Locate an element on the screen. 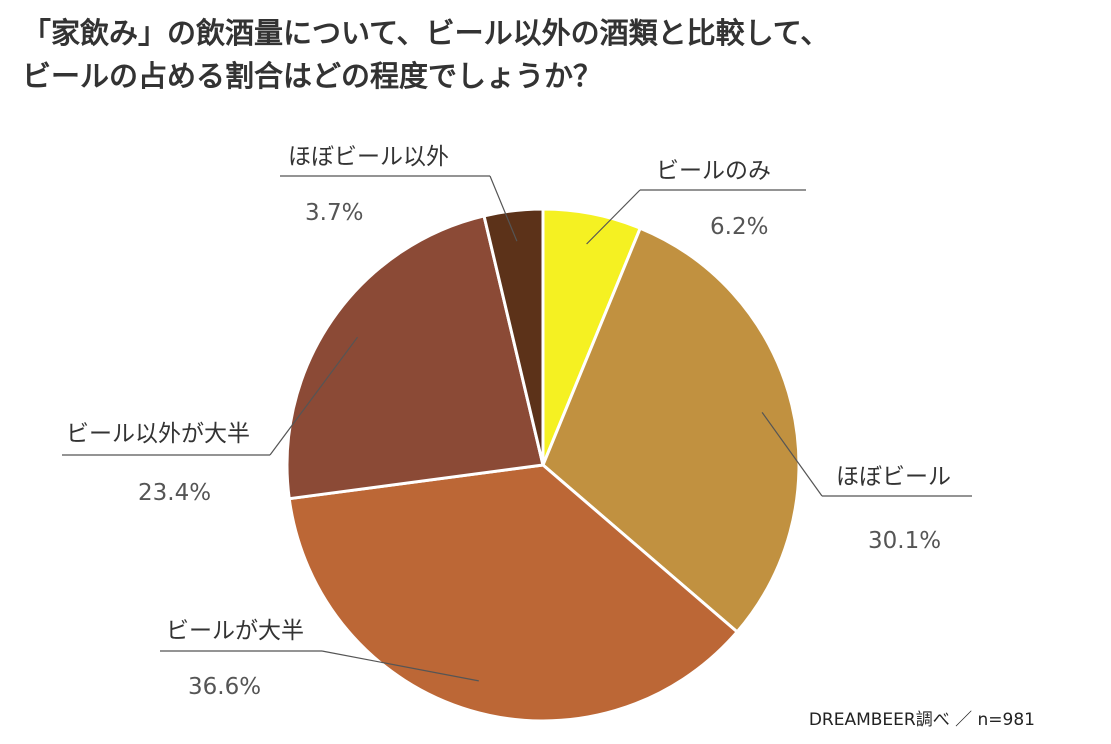  slice-label-beer-only: ビールのみ is located at coordinates (713, 171).